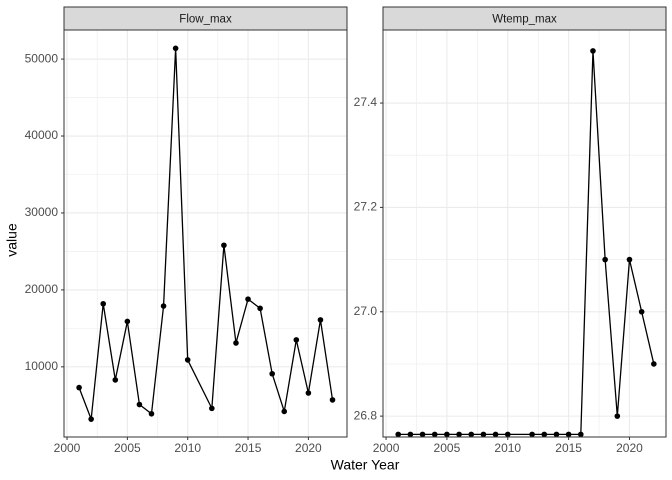 The height and width of the screenshot is (480, 672). What do you see at coordinates (366, 311) in the screenshot?
I see `y-tick-label: 27.0` at bounding box center [366, 311].